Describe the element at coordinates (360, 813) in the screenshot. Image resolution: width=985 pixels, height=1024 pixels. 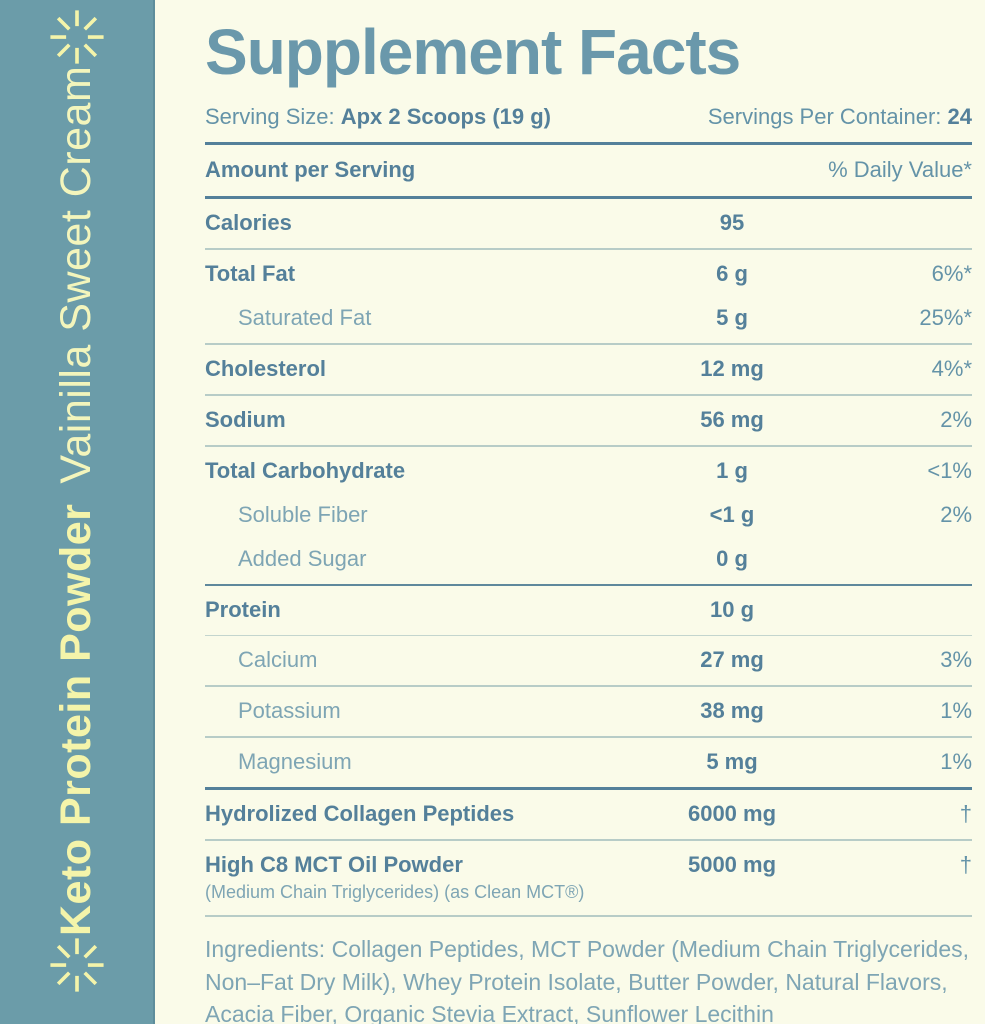
I see `ingredient-label: Hydrolized Collagen Peptides` at that location.